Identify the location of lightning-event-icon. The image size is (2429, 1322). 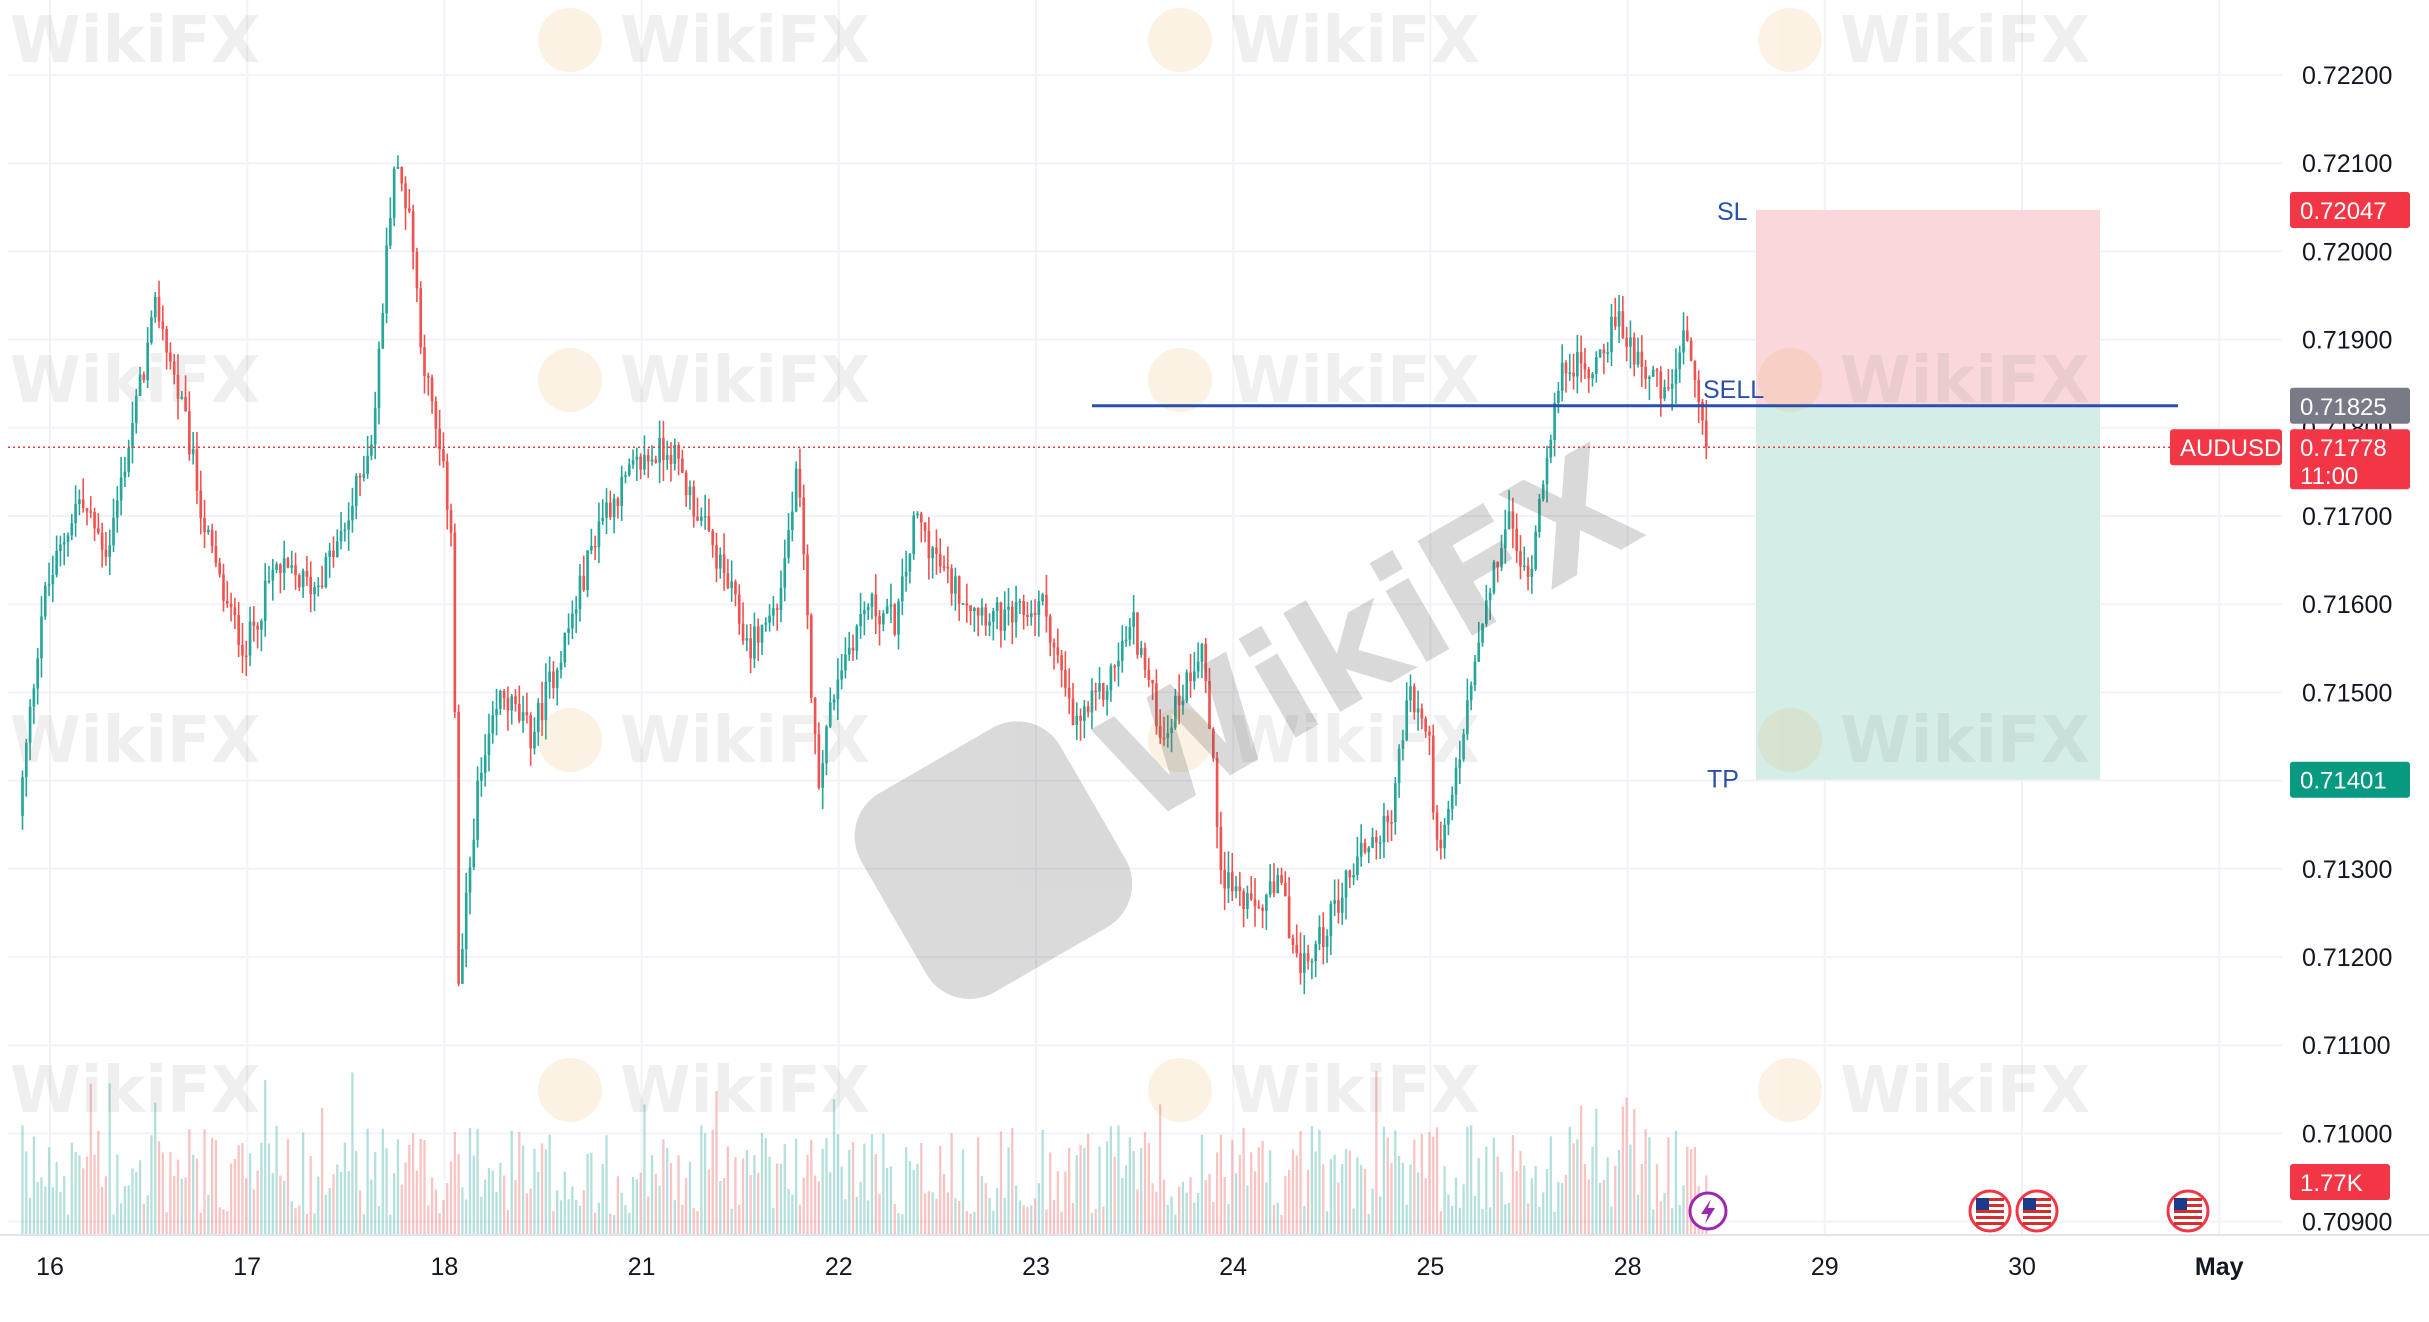
(1708, 1211).